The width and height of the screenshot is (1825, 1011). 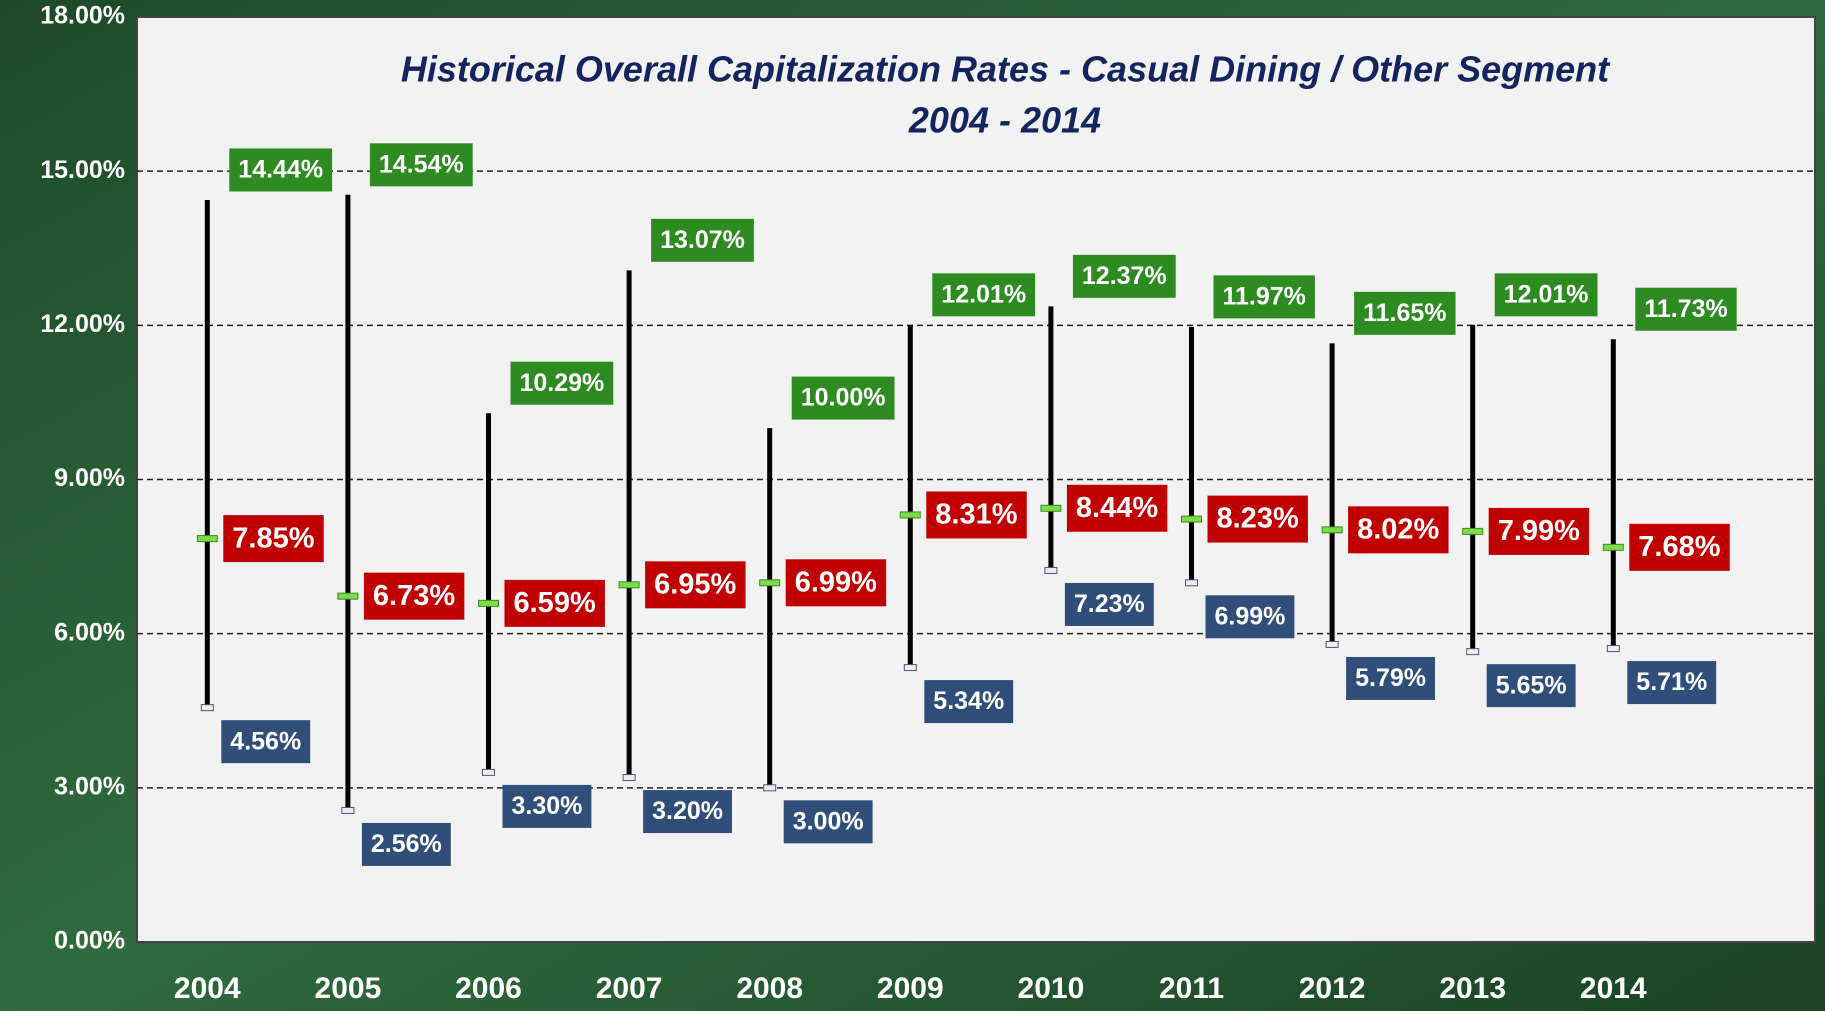 I want to click on x-tick-label: 2013, so click(x=1472, y=988).